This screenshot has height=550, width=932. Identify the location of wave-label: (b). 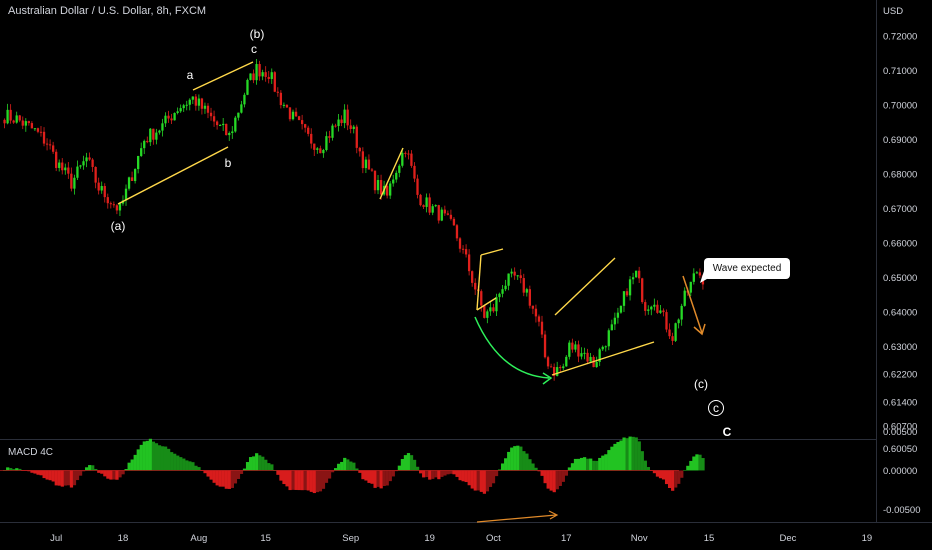
(257, 34).